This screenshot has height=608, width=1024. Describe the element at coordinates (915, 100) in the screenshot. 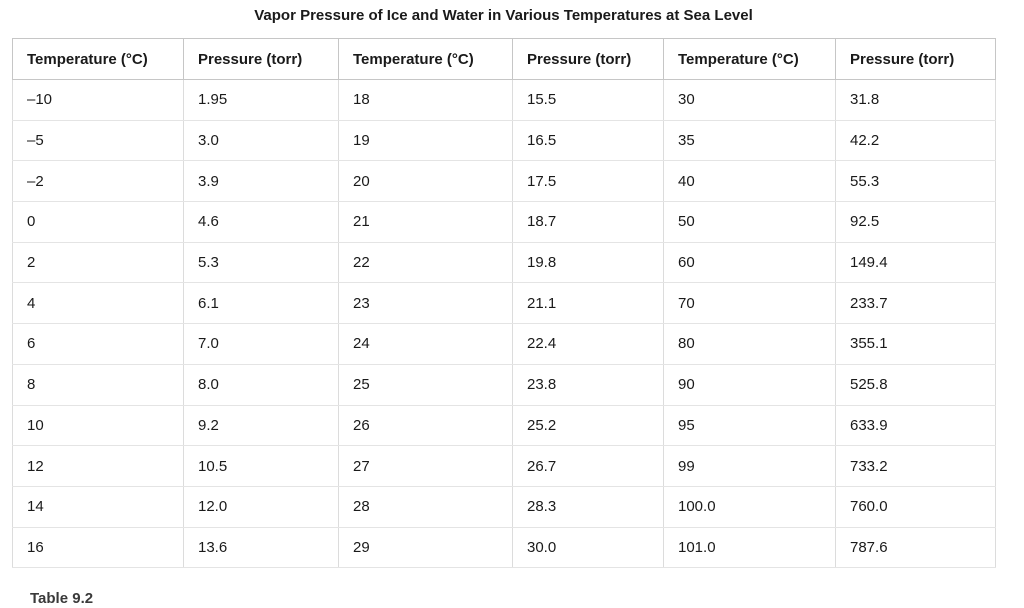

I see `table-cell: 31.8` at that location.